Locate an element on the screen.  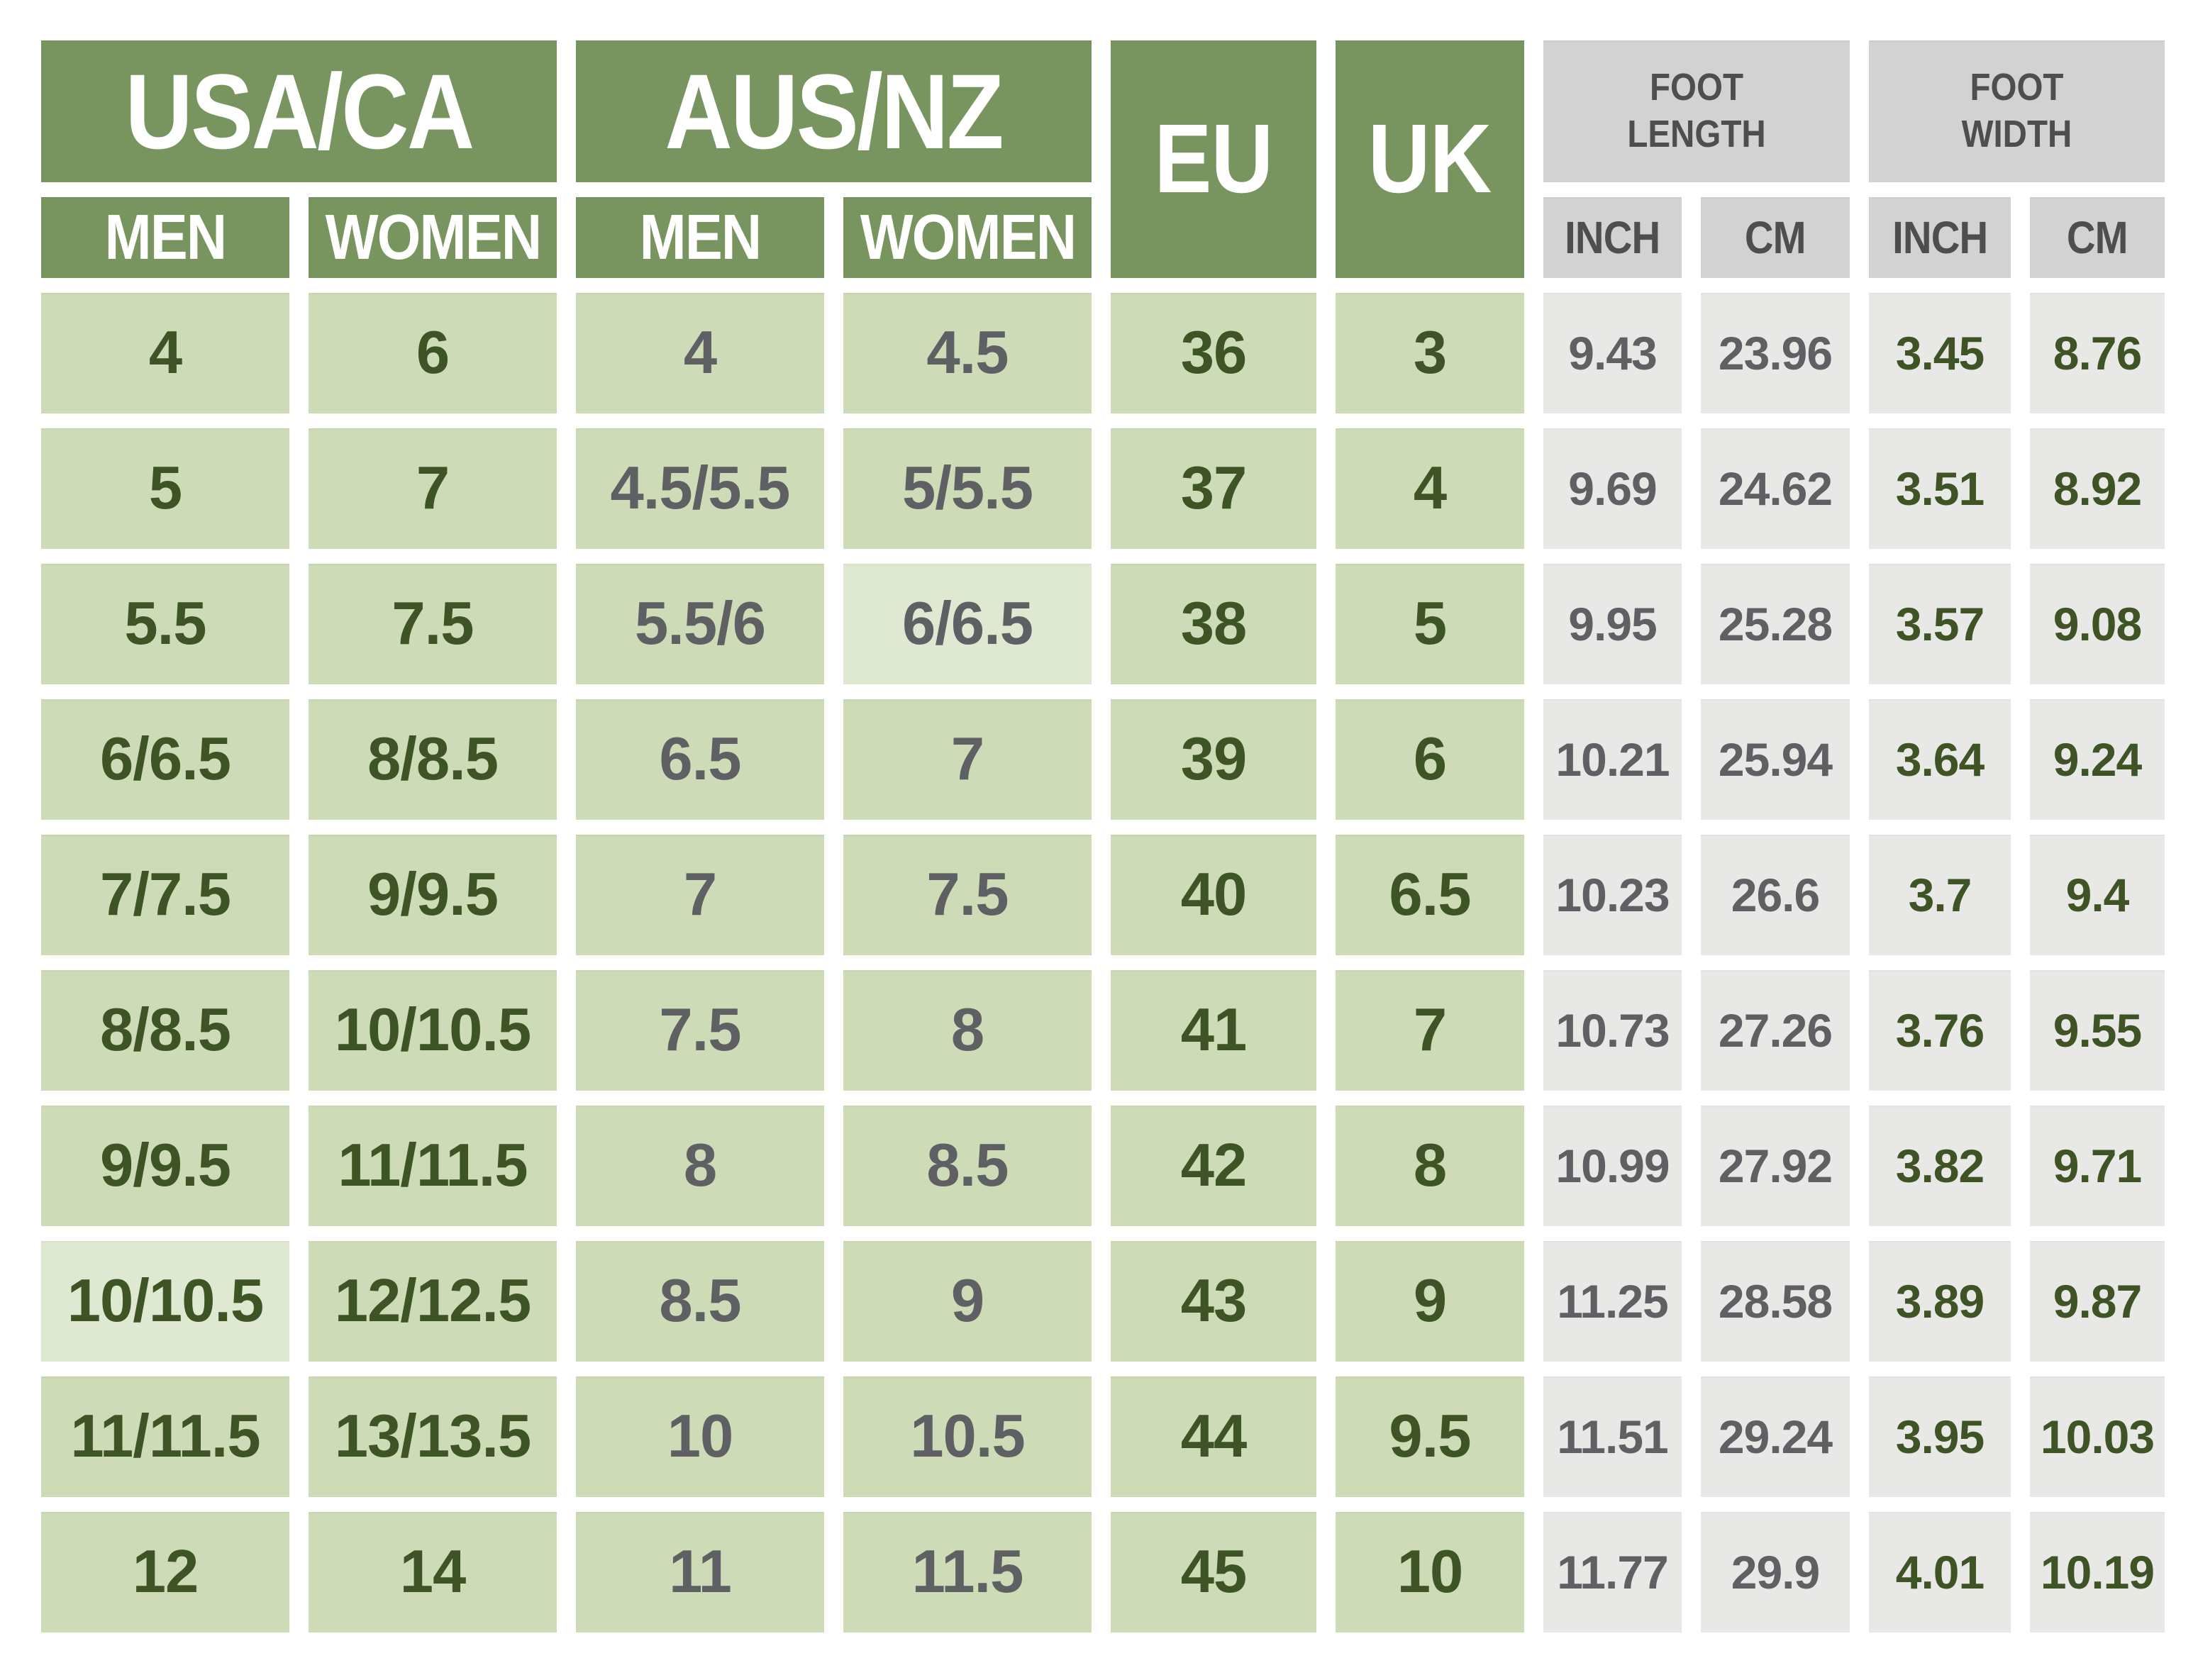
table-cell: 39 is located at coordinates (1213, 759).